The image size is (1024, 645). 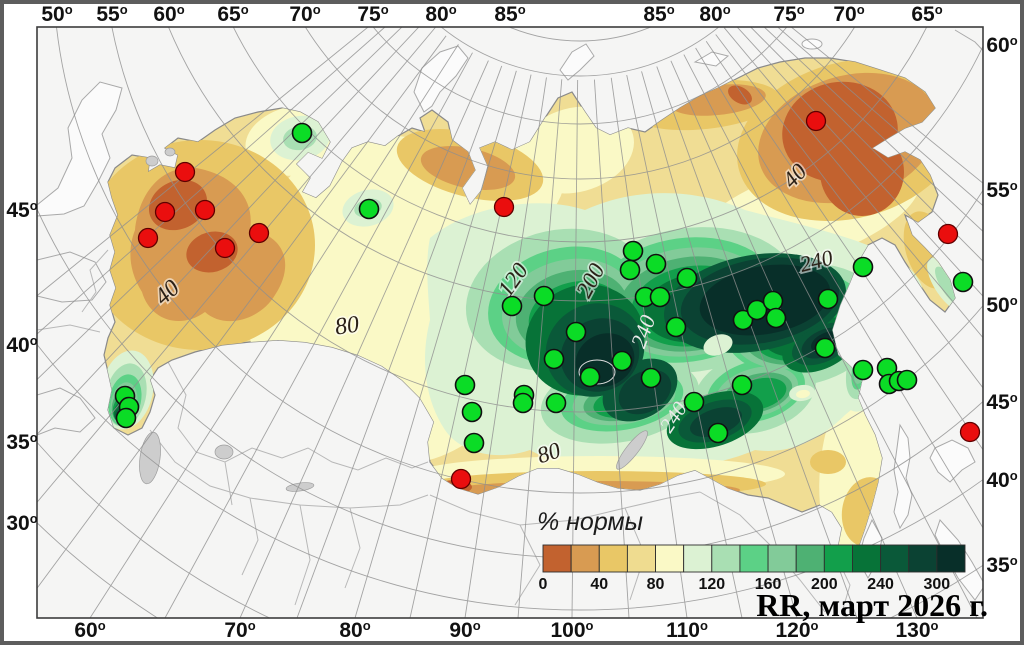 What do you see at coordinates (170, 152) in the screenshot?
I see `lake-onega` at bounding box center [170, 152].